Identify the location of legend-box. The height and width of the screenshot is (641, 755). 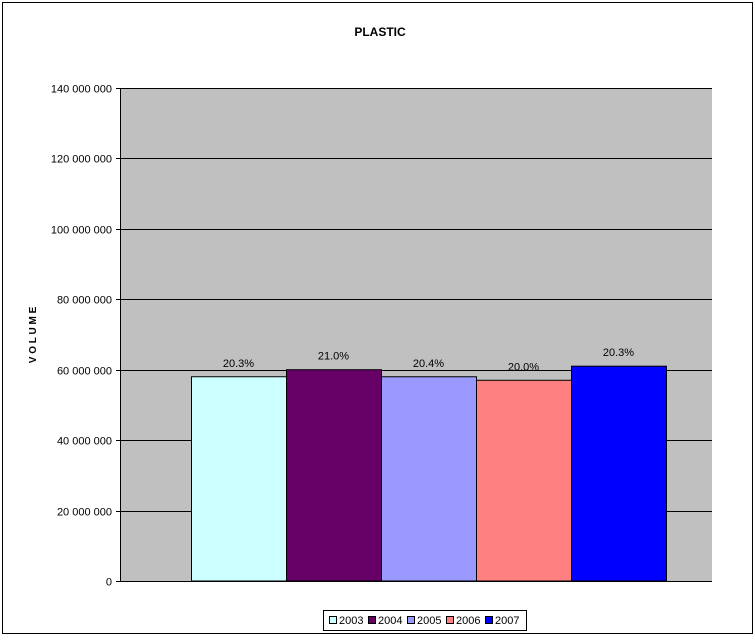
(425, 620).